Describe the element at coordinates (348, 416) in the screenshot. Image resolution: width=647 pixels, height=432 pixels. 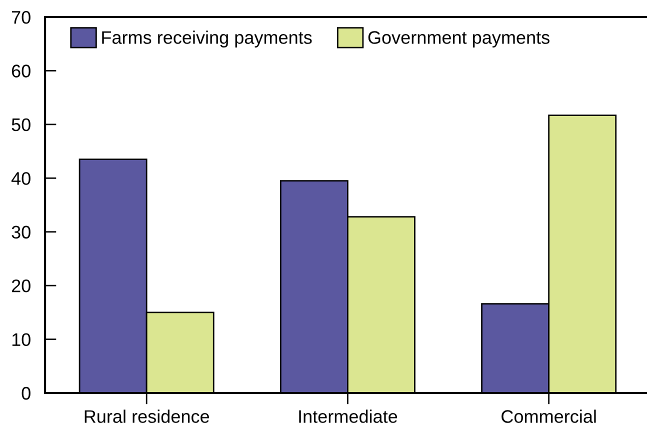
I see `x-tick-label: Intermediate` at that location.